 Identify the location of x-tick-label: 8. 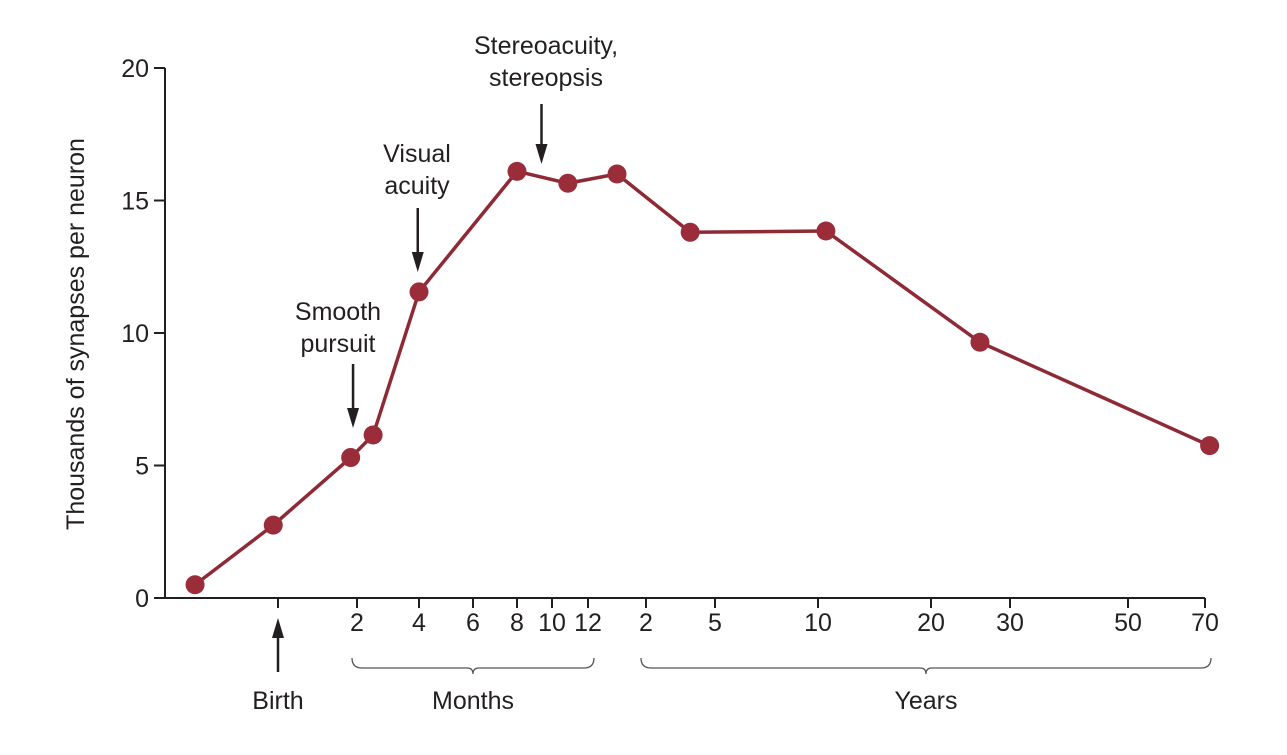
(517, 623).